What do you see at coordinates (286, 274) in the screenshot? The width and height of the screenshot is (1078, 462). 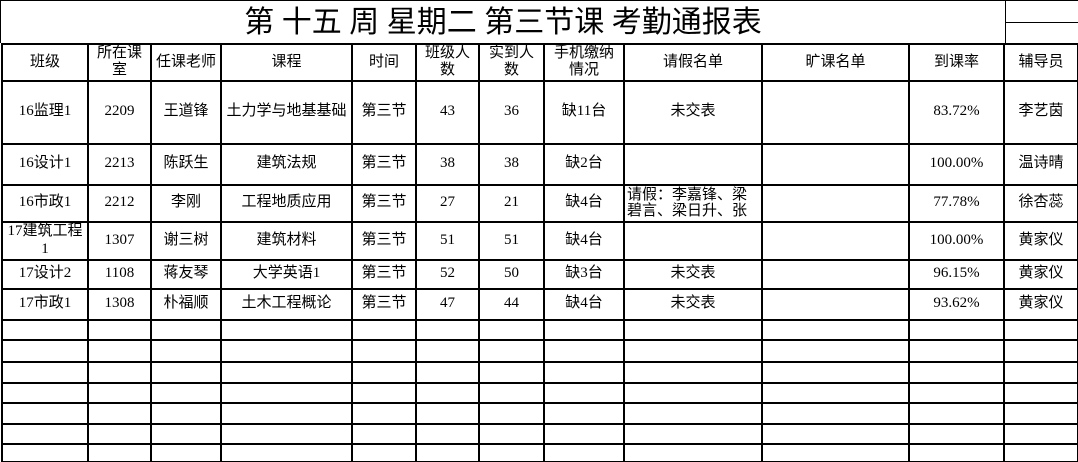 I see `table-cell: 大学英语1` at bounding box center [286, 274].